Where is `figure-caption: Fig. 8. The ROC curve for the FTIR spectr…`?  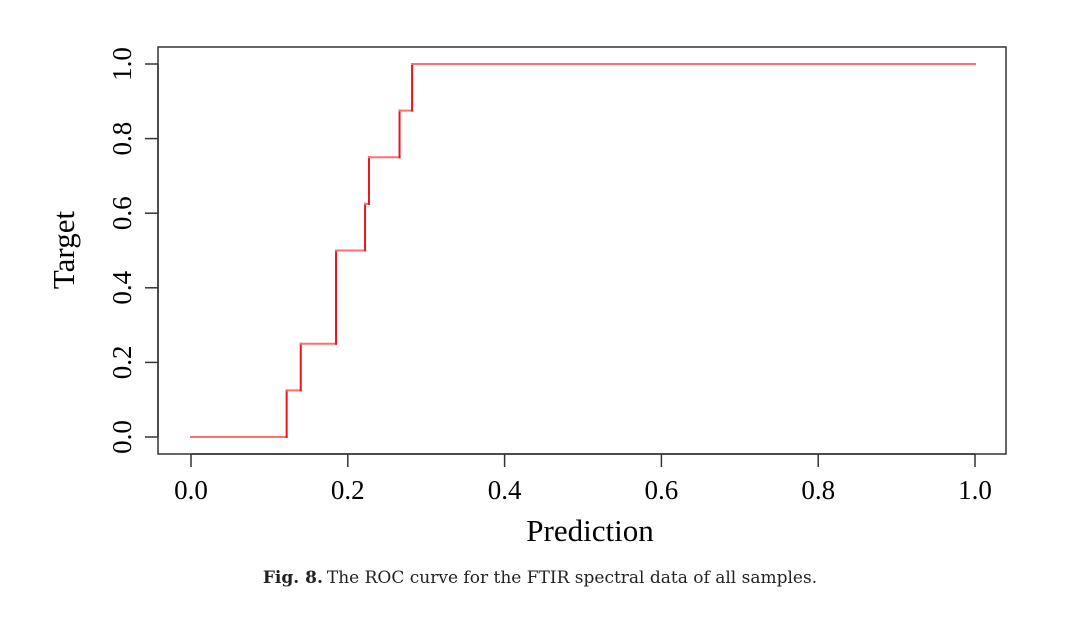 figure-caption: Fig. 8. The ROC curve for the FTIR spectr… is located at coordinates (540, 578).